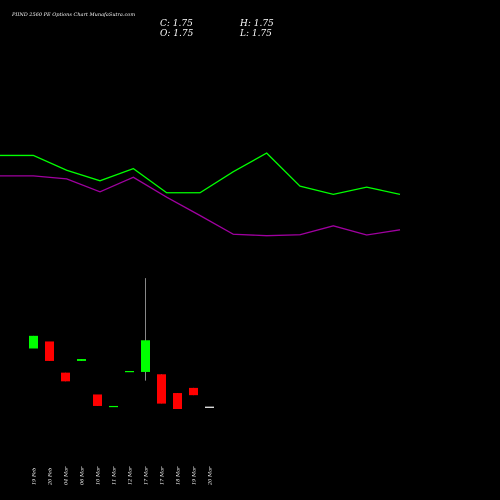 The image size is (500, 500). What do you see at coordinates (211, 476) in the screenshot?
I see `x-tick-label: 20 Mar` at bounding box center [211, 476].